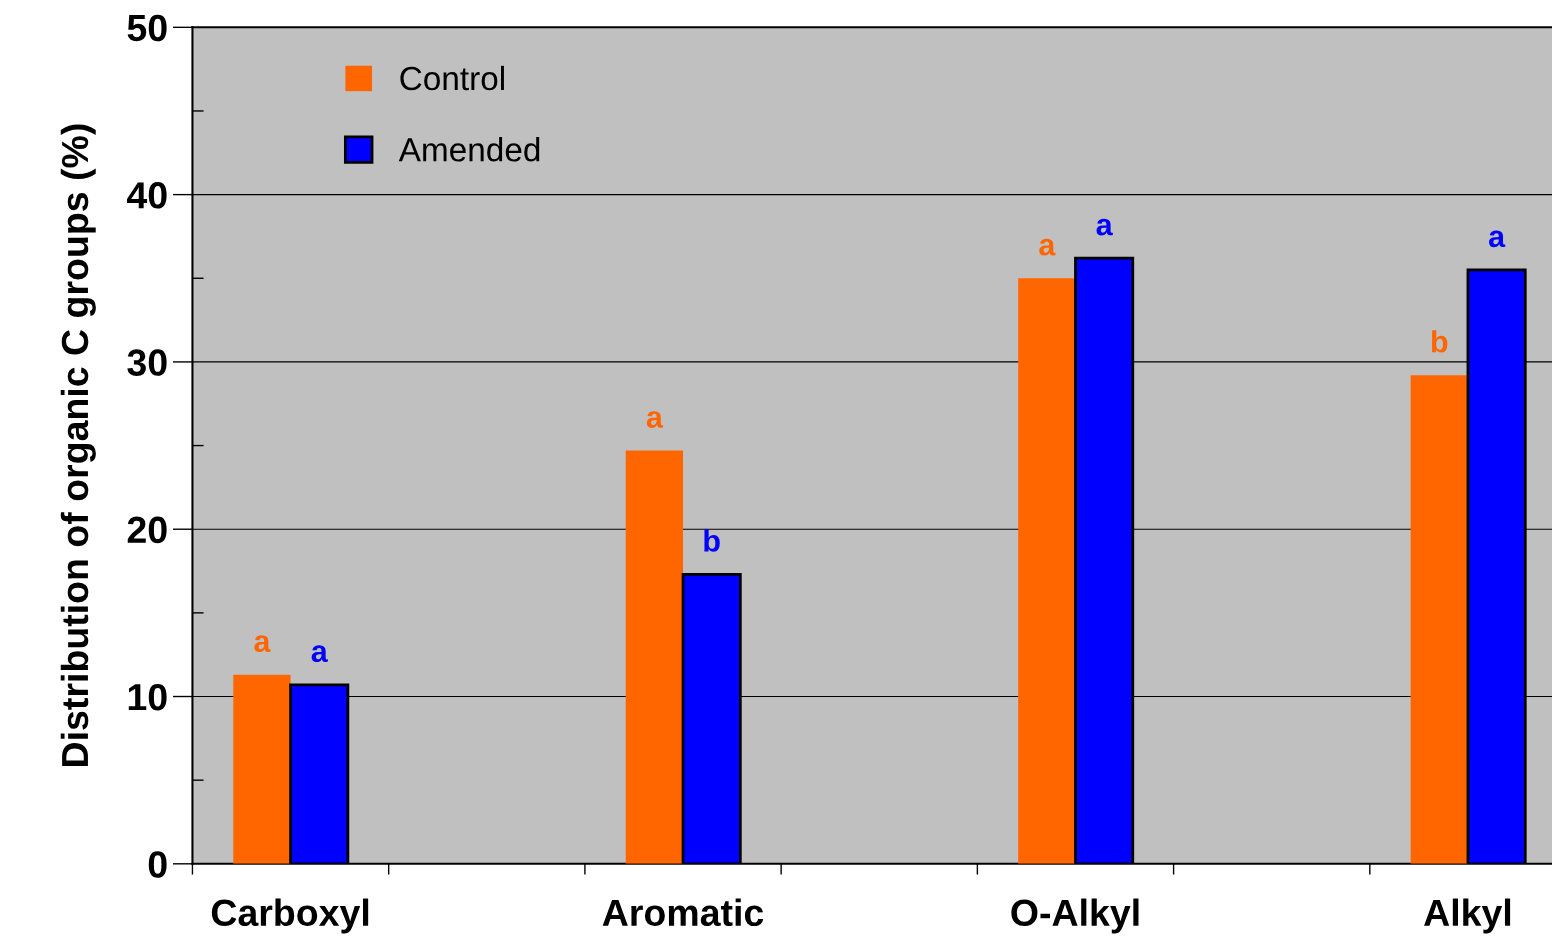  Describe the element at coordinates (147, 362) in the screenshot. I see `y-tick-label: 30` at that location.